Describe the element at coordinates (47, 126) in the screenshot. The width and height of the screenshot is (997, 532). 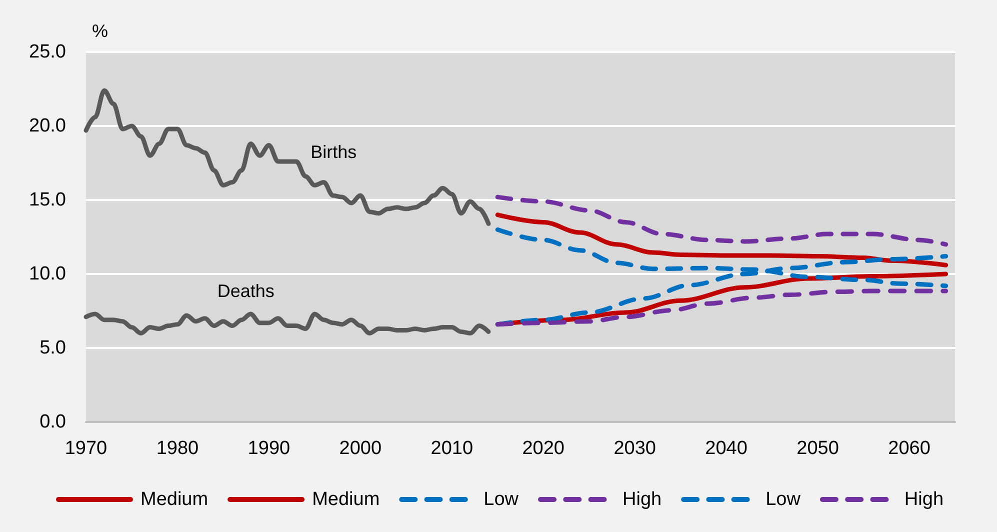
I see `y-tick-label: 20.0` at that location.